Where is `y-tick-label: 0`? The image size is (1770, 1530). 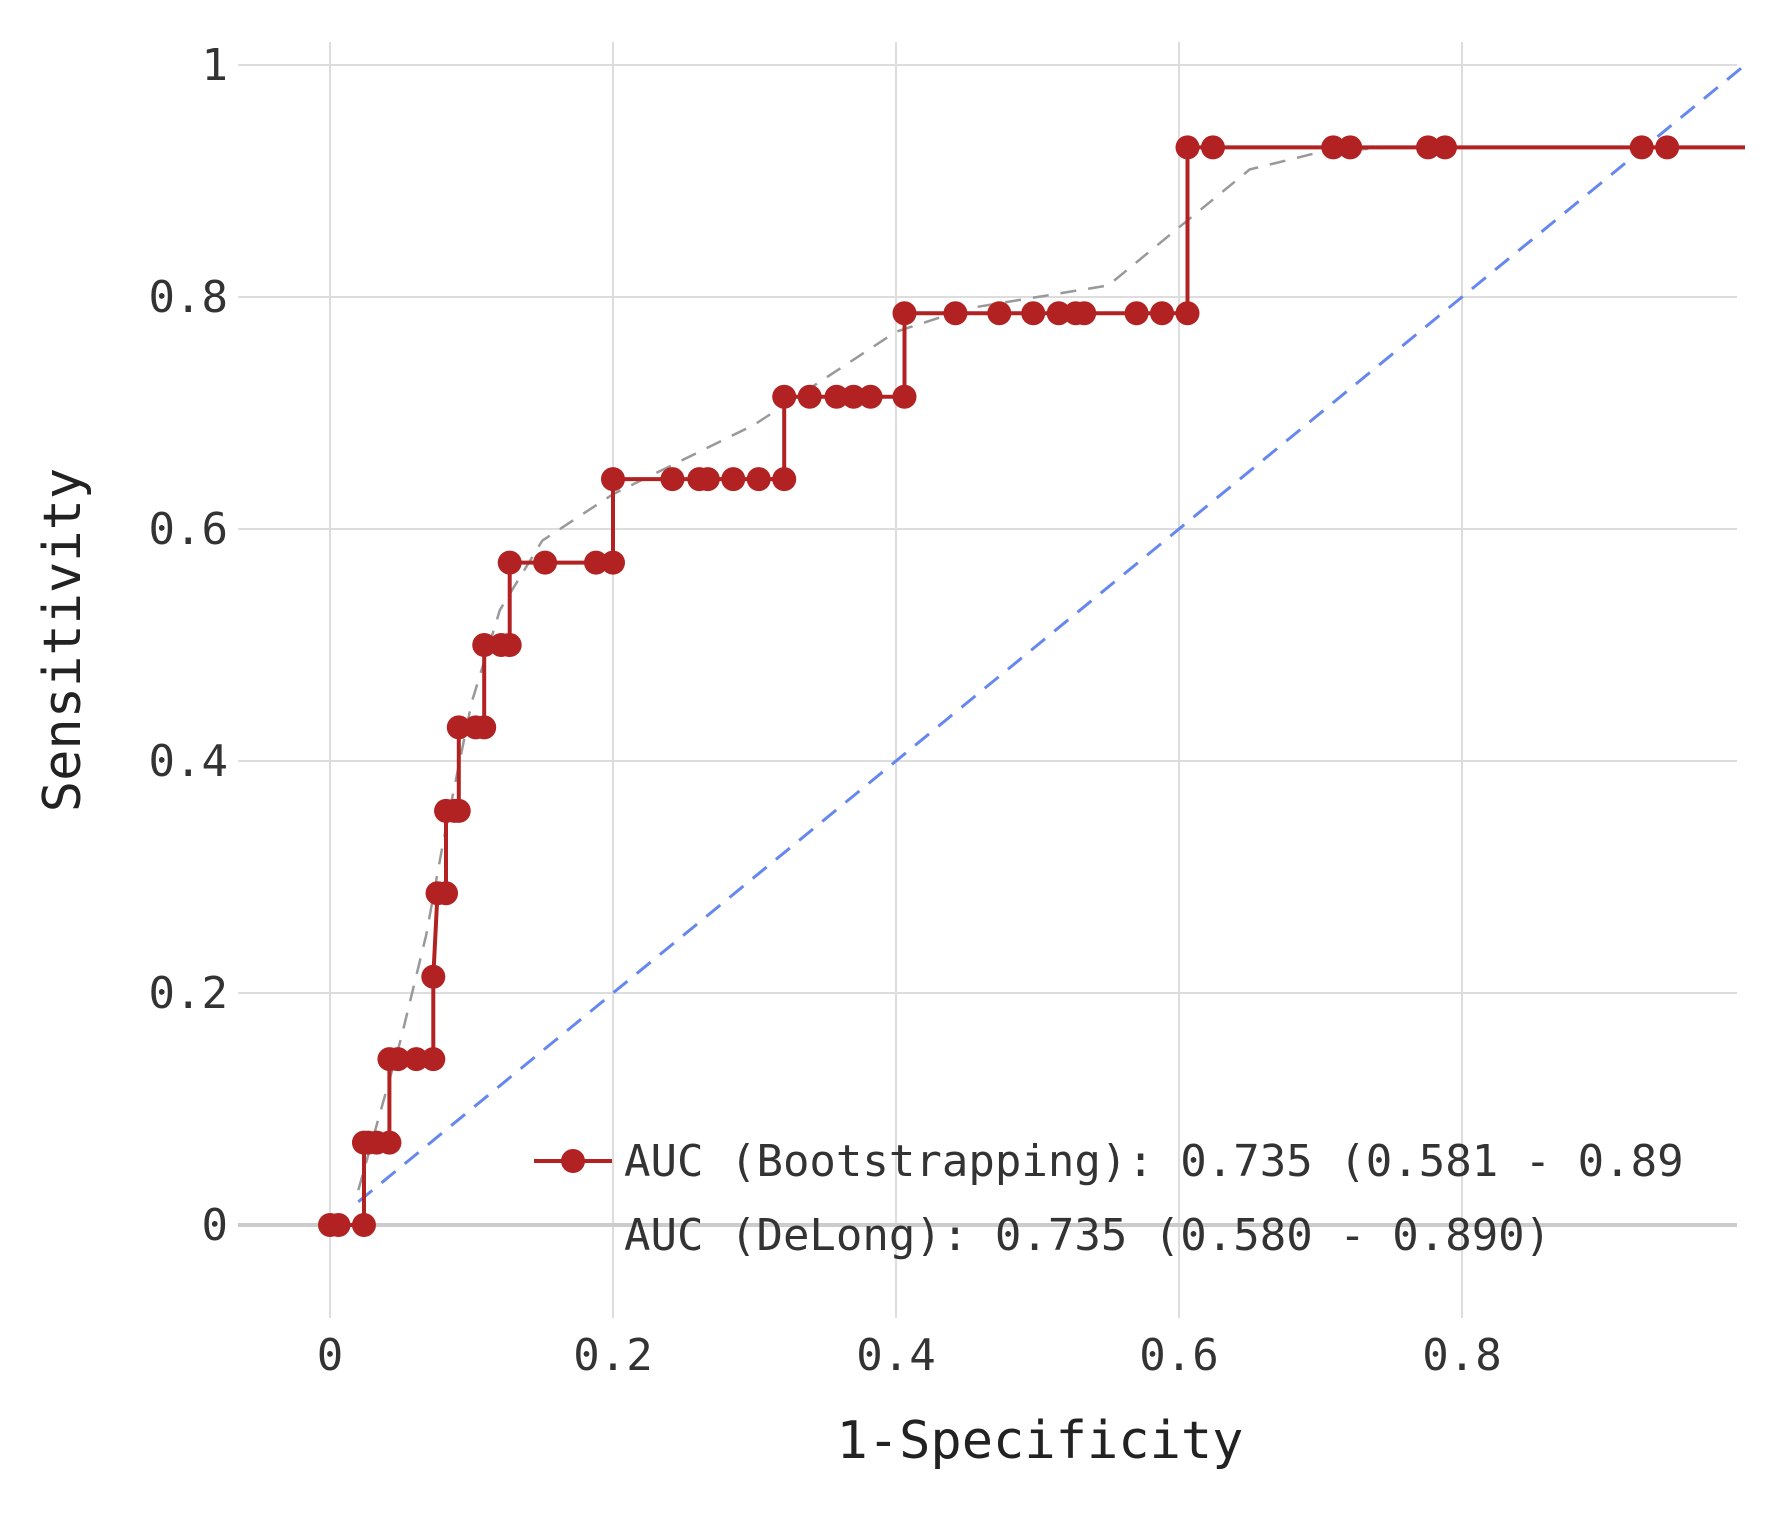
y-tick-label: 0 is located at coordinates (215, 1225).